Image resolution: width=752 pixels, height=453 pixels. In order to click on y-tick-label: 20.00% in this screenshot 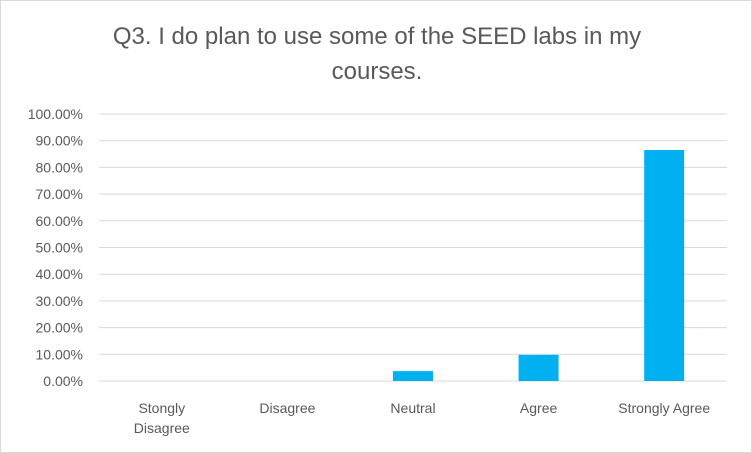, I will do `click(59, 328)`.